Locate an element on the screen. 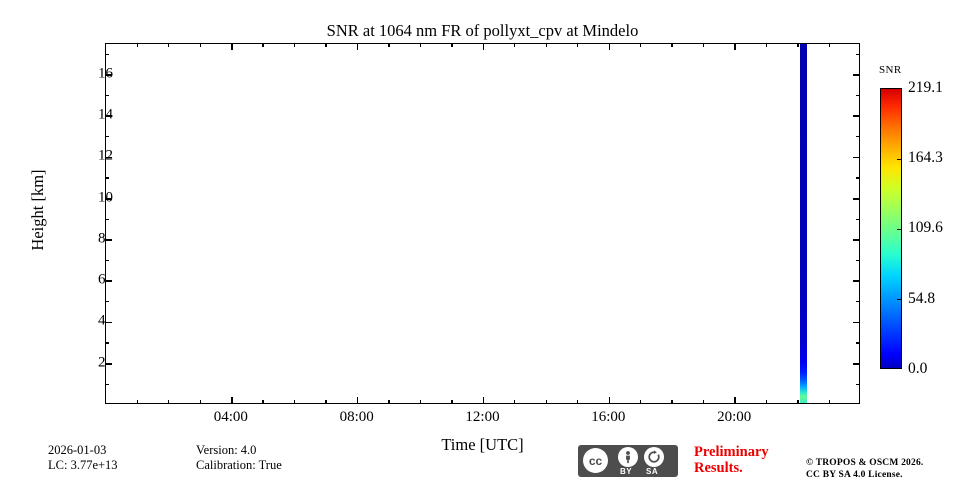 Image resolution: width=960 pixels, height=481 pixels. cc-attribution-icon is located at coordinates (628, 457).